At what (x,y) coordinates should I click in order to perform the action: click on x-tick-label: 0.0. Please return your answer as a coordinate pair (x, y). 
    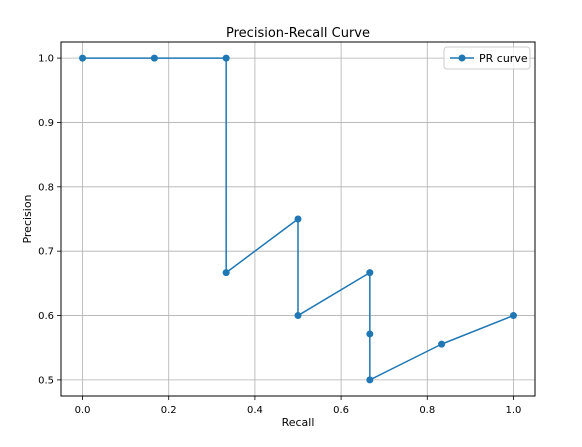
    Looking at the image, I should click on (83, 410).